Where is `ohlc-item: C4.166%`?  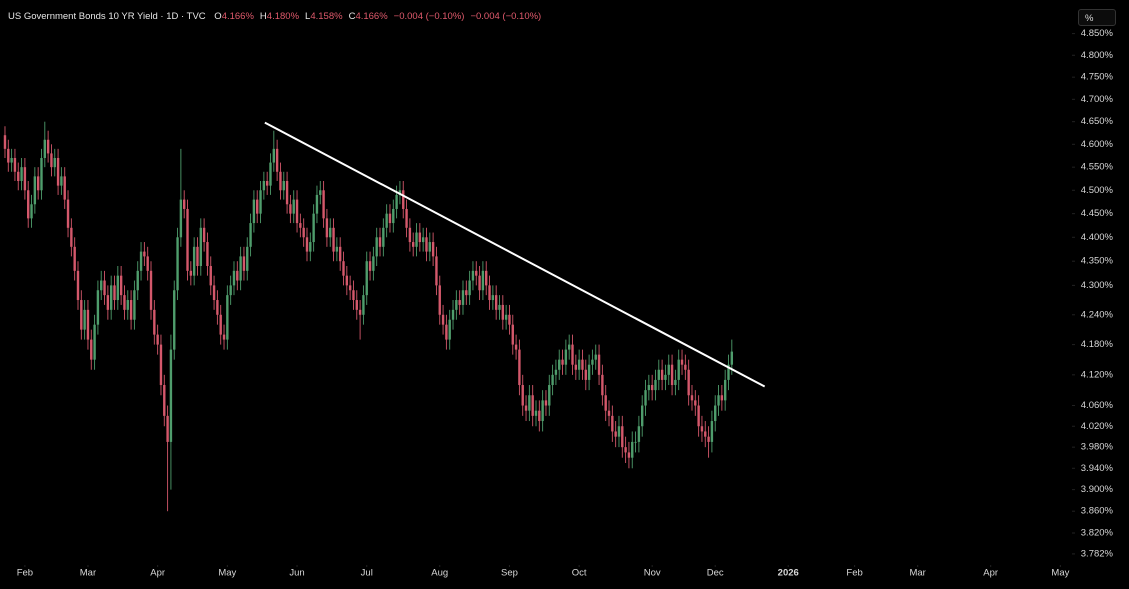 ohlc-item: C4.166% is located at coordinates (368, 16).